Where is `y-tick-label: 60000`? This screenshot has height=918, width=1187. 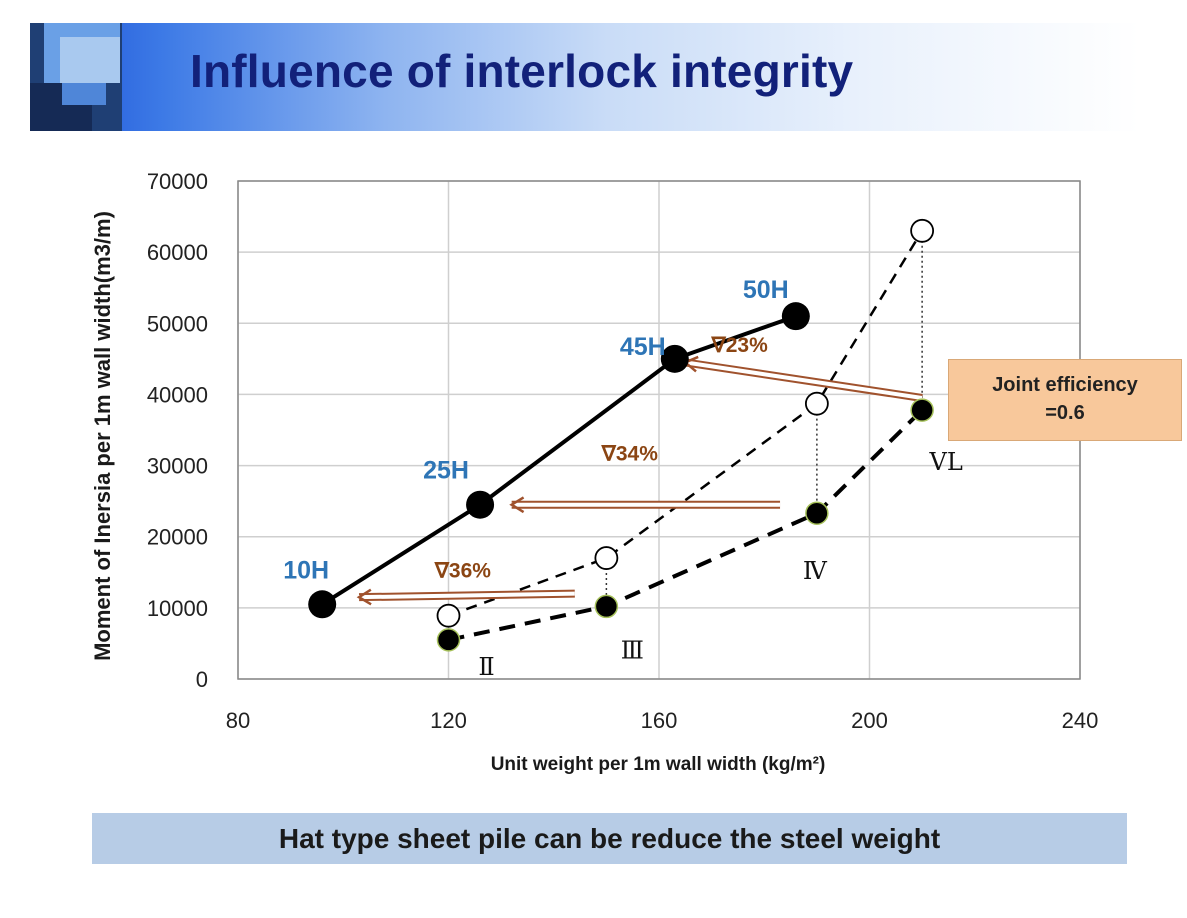
y-tick-label: 60000 is located at coordinates (177, 252).